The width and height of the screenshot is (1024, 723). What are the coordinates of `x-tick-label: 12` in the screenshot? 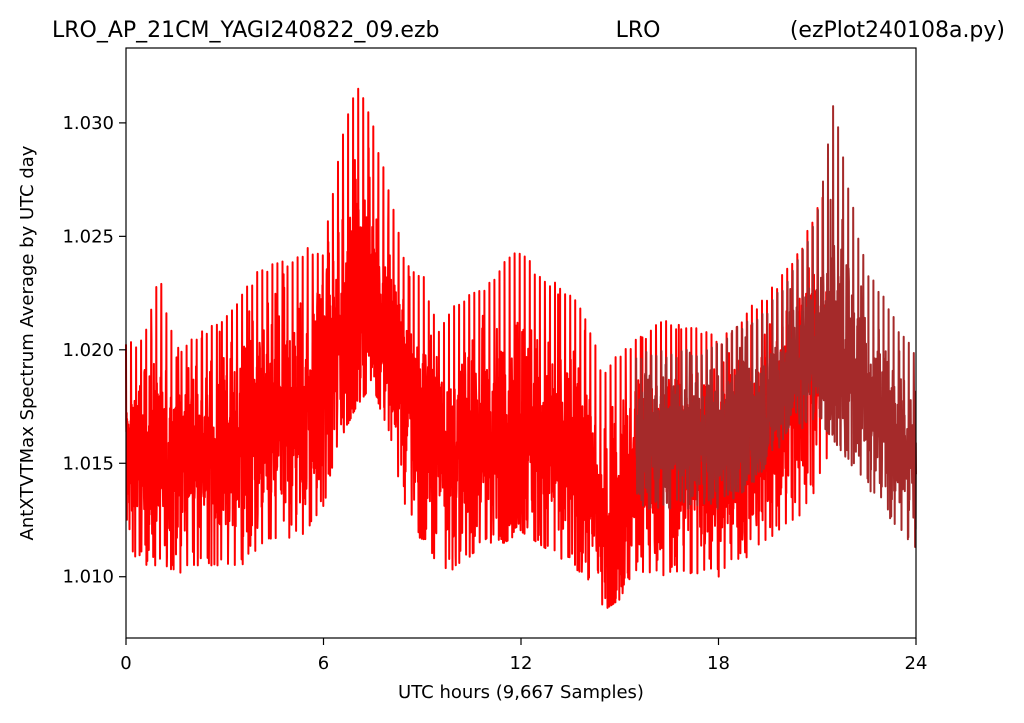 It's located at (521, 663).